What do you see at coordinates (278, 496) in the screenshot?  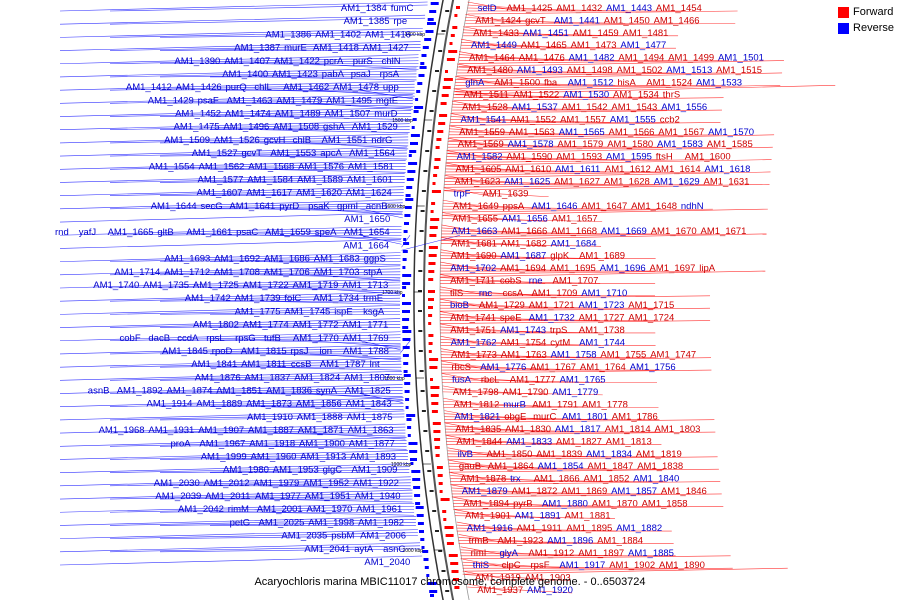 I see `gene-label: AM1_1977` at bounding box center [278, 496].